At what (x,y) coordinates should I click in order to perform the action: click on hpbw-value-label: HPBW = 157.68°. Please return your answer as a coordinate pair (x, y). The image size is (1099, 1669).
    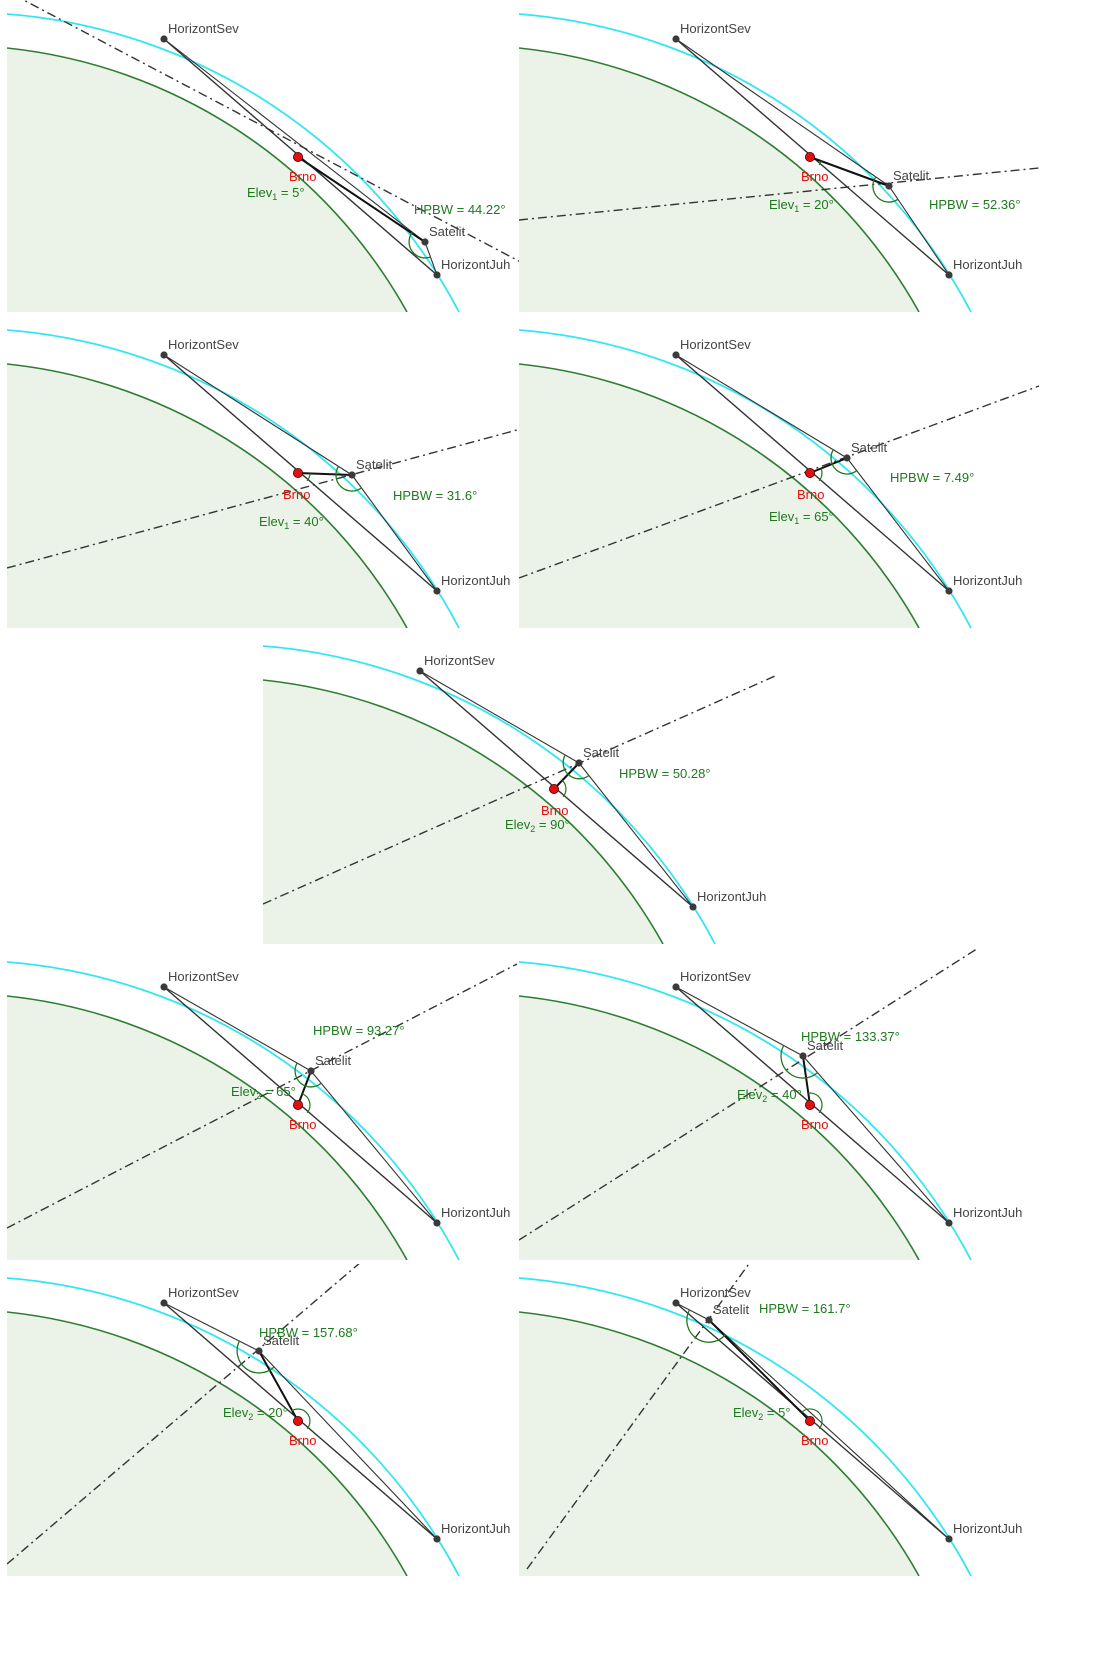
    Looking at the image, I should click on (308, 1333).